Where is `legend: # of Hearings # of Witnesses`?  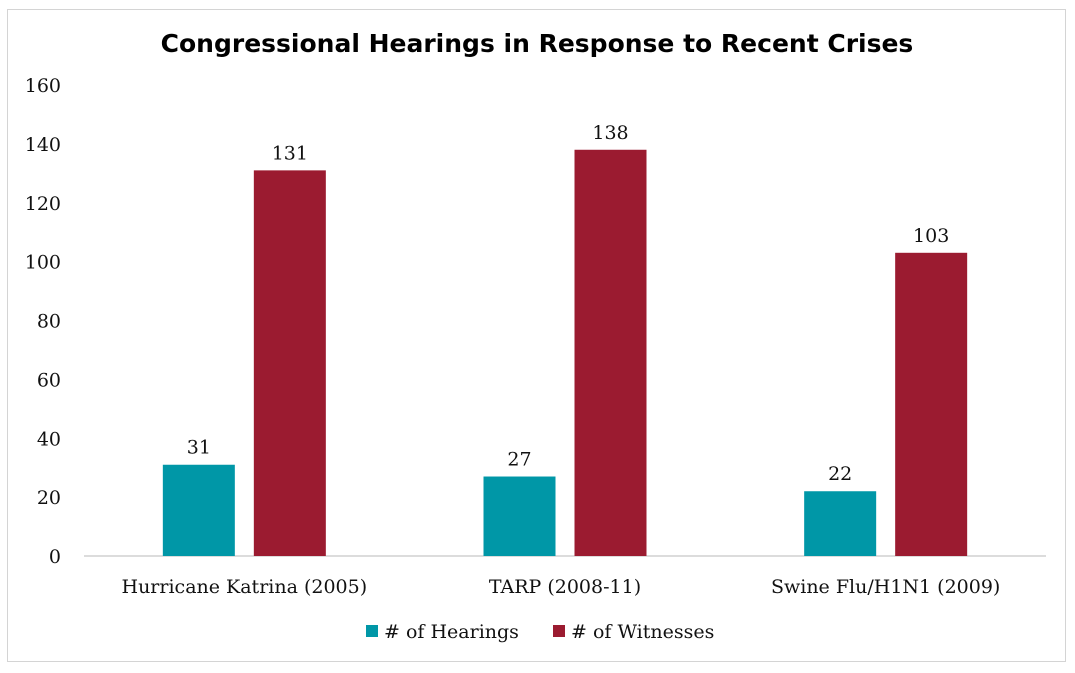
legend: # of Hearings # of Witnesses is located at coordinates (540, 632).